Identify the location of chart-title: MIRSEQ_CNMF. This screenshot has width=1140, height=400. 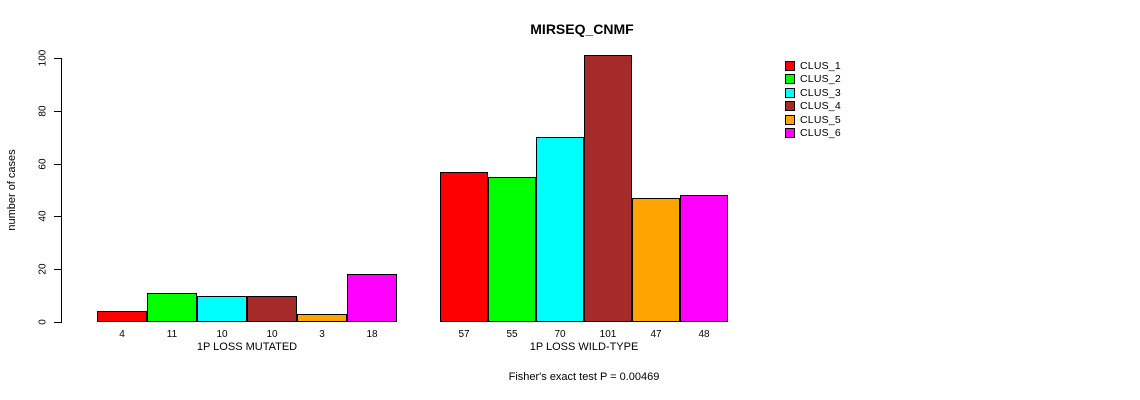
(582, 29).